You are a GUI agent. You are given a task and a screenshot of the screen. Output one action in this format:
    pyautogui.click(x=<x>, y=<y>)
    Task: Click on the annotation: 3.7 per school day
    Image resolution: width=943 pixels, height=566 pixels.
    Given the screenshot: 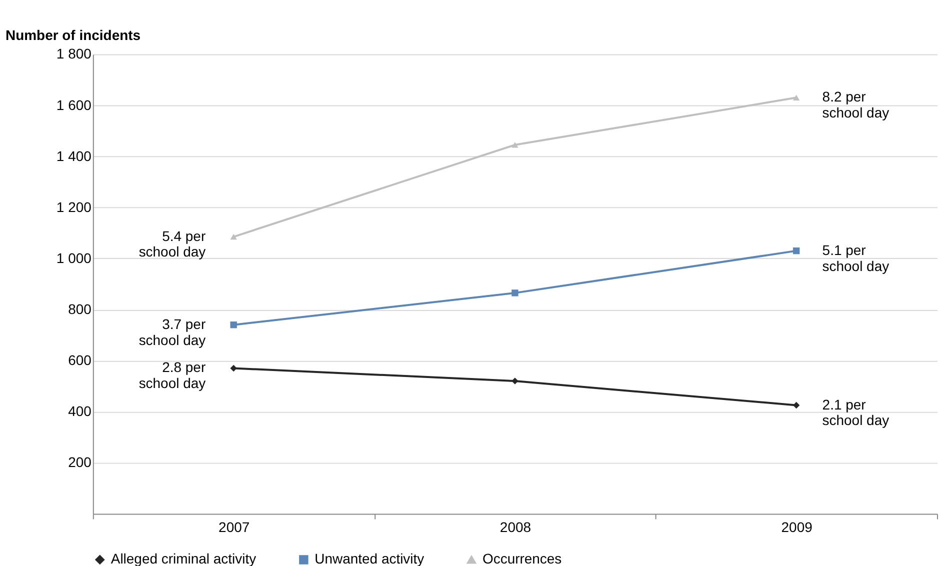 What is the action you would take?
    pyautogui.click(x=172, y=332)
    